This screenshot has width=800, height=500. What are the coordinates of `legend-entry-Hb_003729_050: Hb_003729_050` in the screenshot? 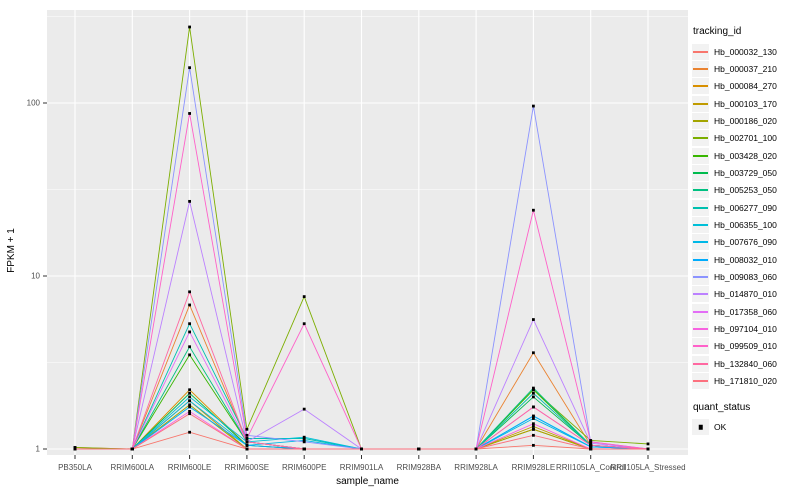 It's located at (746, 172).